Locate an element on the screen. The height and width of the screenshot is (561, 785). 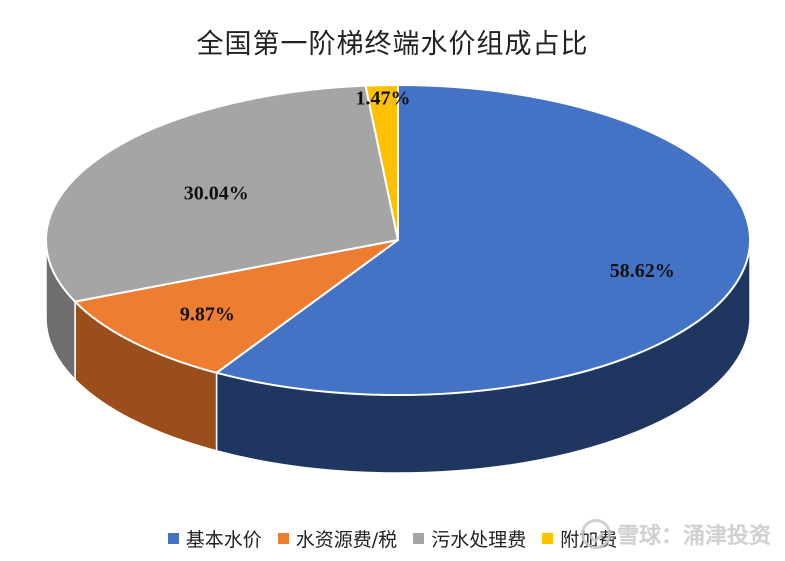
legend-label: 水资源费/税 is located at coordinates (346, 539).